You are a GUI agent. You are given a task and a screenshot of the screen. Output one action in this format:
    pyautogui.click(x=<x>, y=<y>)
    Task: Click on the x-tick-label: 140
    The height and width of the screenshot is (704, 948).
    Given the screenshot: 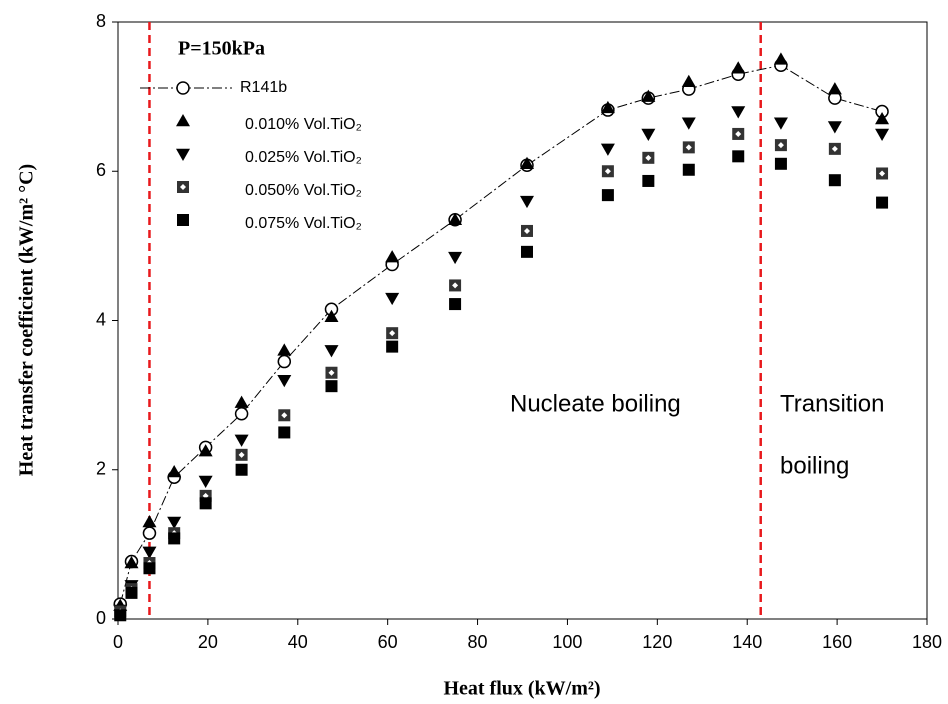 What is the action you would take?
    pyautogui.click(x=747, y=642)
    